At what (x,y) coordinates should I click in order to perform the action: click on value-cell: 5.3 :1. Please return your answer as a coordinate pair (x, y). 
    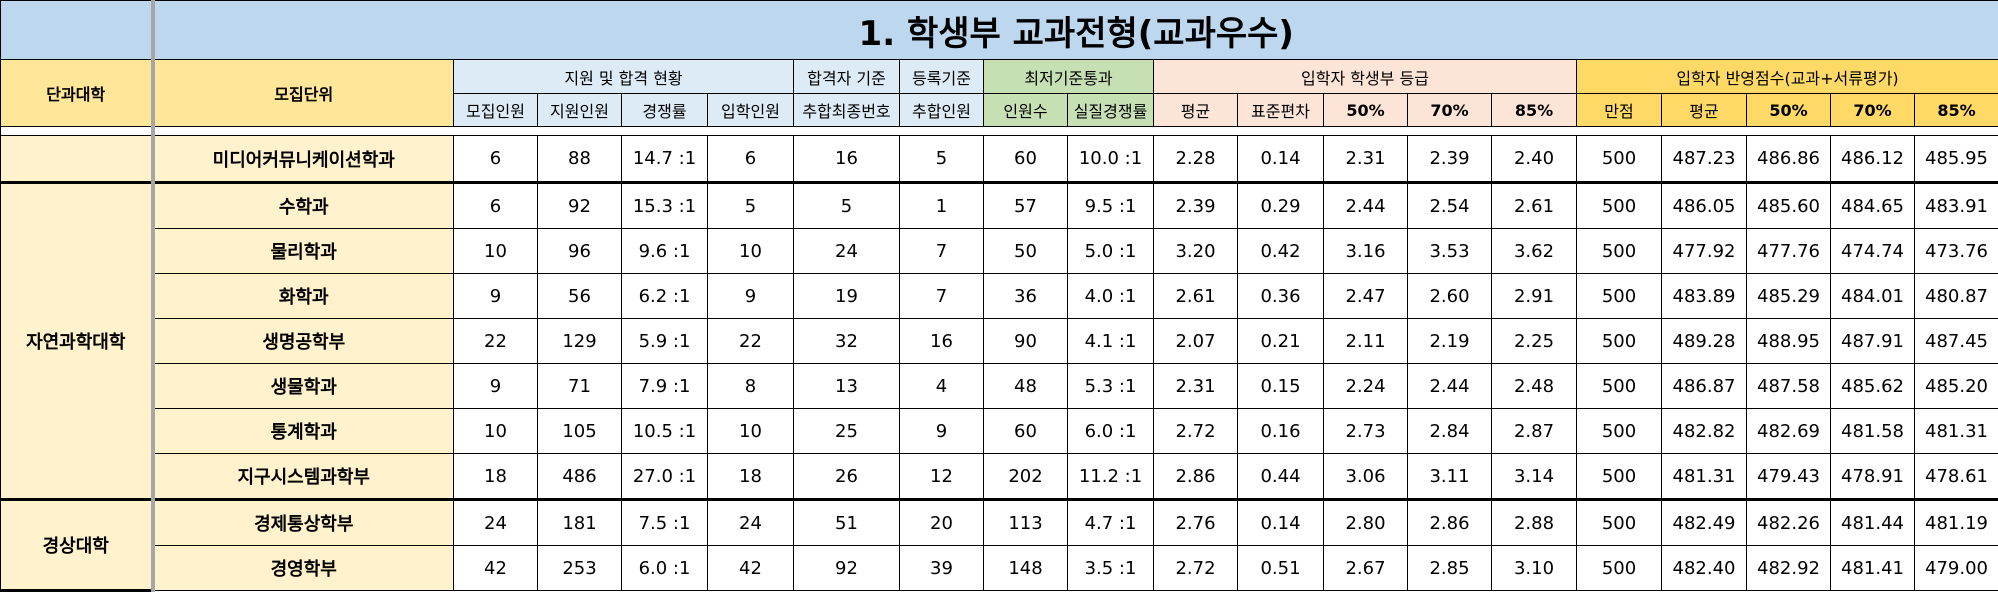
    Looking at the image, I should click on (1110, 386).